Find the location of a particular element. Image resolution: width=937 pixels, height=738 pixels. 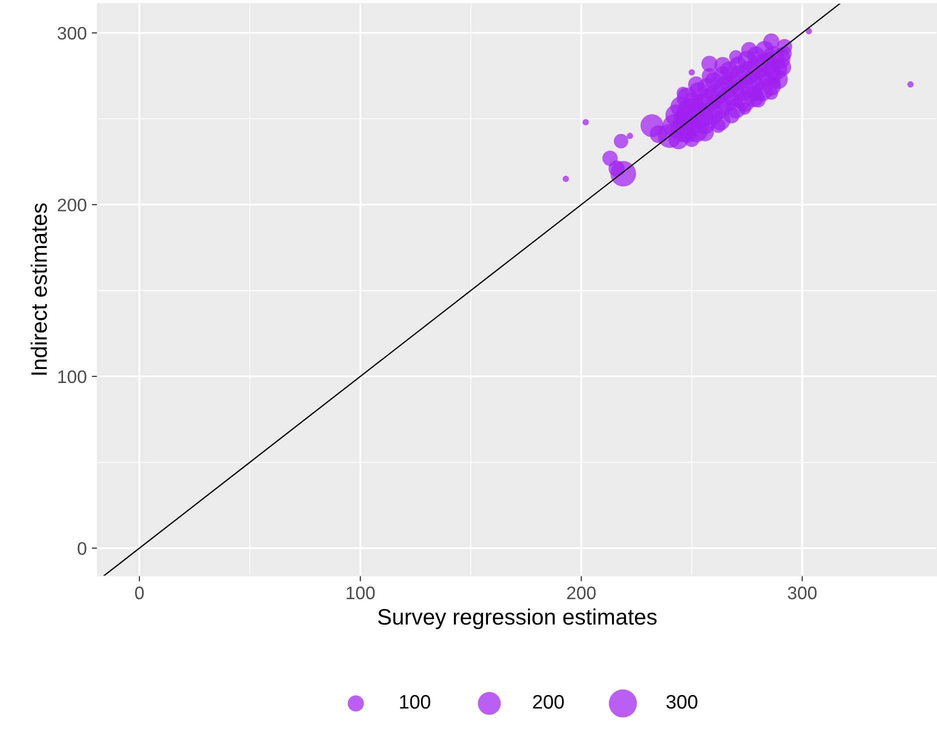

legend-label: 300 is located at coordinates (682, 701).